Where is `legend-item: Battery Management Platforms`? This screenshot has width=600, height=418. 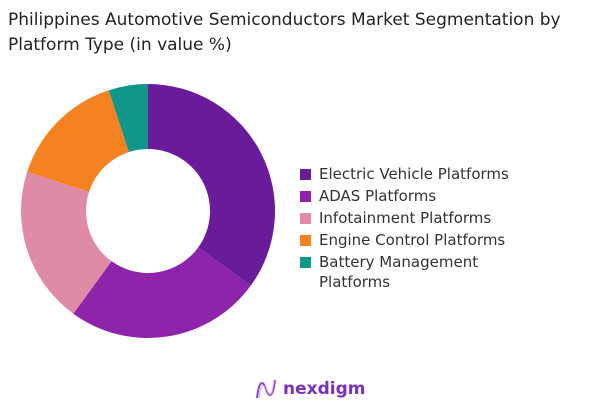
legend-item: Battery Management Platforms is located at coordinates (409, 272).